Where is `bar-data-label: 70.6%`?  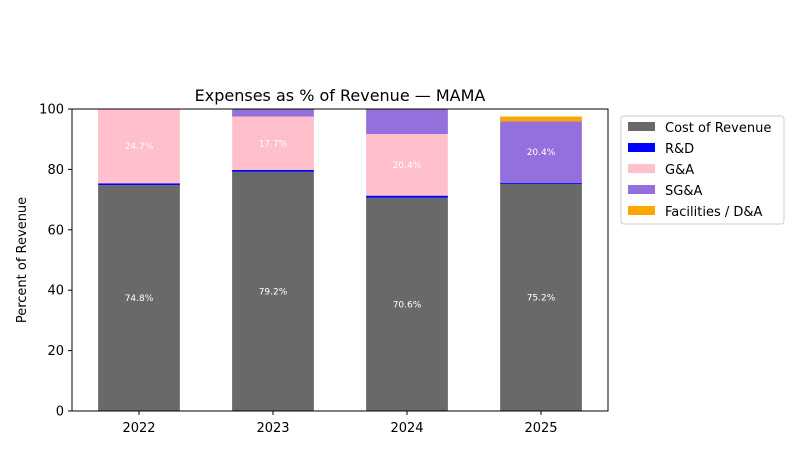 bar-data-label: 70.6% is located at coordinates (407, 305).